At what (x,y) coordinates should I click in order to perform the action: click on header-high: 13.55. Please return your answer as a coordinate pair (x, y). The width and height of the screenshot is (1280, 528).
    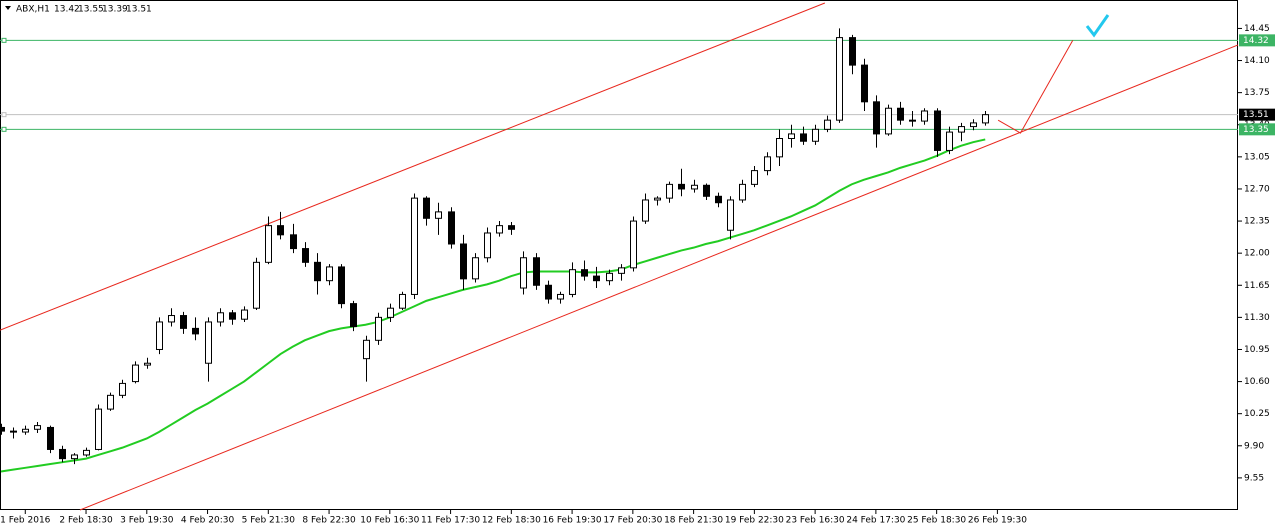
    Looking at the image, I should click on (91, 10).